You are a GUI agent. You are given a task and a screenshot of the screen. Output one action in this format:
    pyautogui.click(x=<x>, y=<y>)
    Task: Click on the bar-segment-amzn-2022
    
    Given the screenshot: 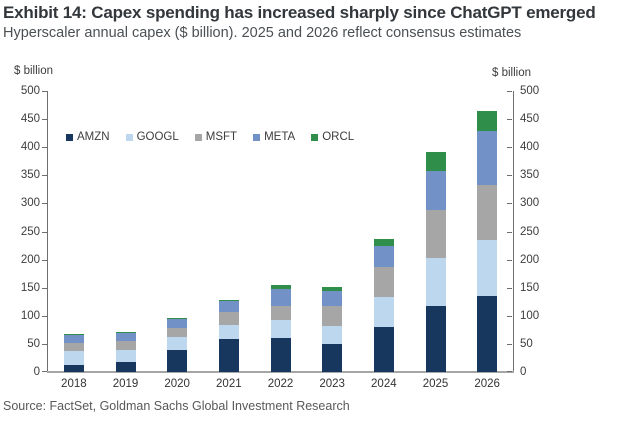 What is the action you would take?
    pyautogui.click(x=280, y=354)
    